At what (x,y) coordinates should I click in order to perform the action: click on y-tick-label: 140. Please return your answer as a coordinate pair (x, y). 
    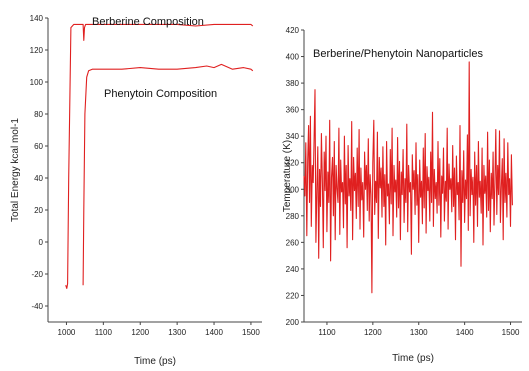
    Looking at the image, I should click on (37, 18).